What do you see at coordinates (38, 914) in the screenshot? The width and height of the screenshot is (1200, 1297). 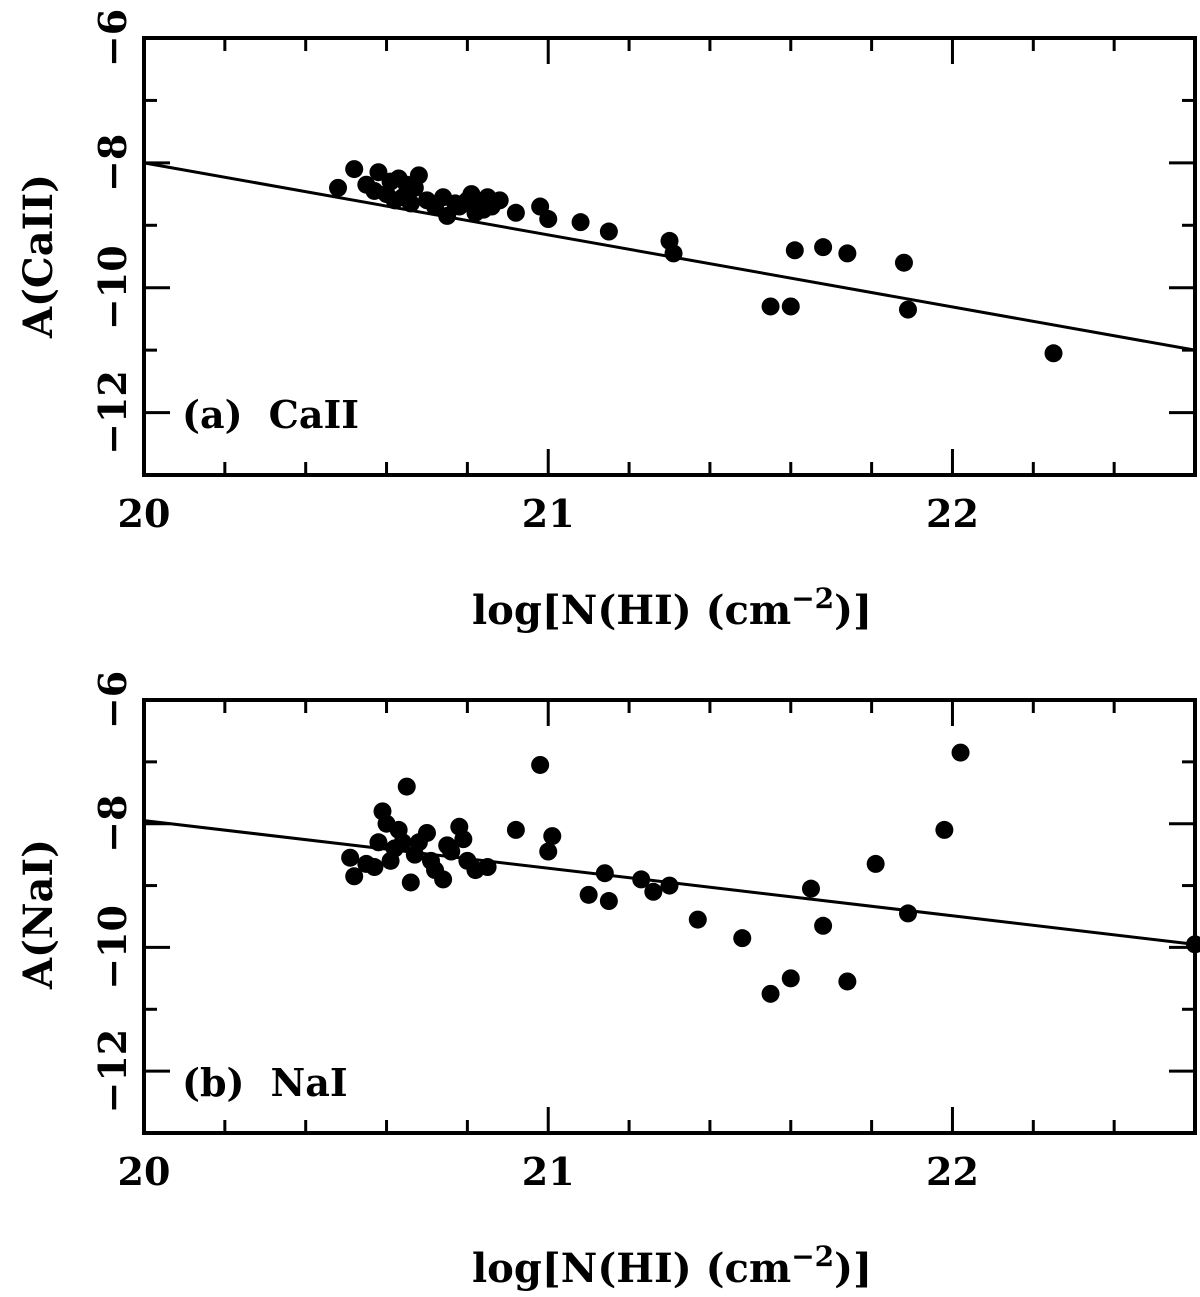 I see `y-axis-title: A(NaI)` at bounding box center [38, 914].